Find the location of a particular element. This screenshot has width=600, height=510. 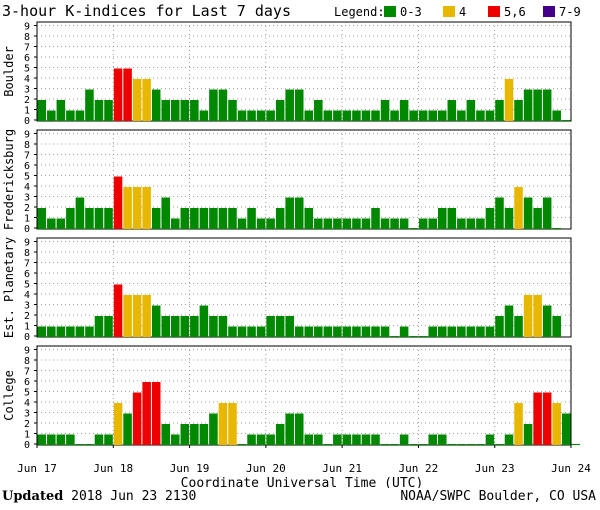

panel-label: Fredericksburg is located at coordinates (9, 179).